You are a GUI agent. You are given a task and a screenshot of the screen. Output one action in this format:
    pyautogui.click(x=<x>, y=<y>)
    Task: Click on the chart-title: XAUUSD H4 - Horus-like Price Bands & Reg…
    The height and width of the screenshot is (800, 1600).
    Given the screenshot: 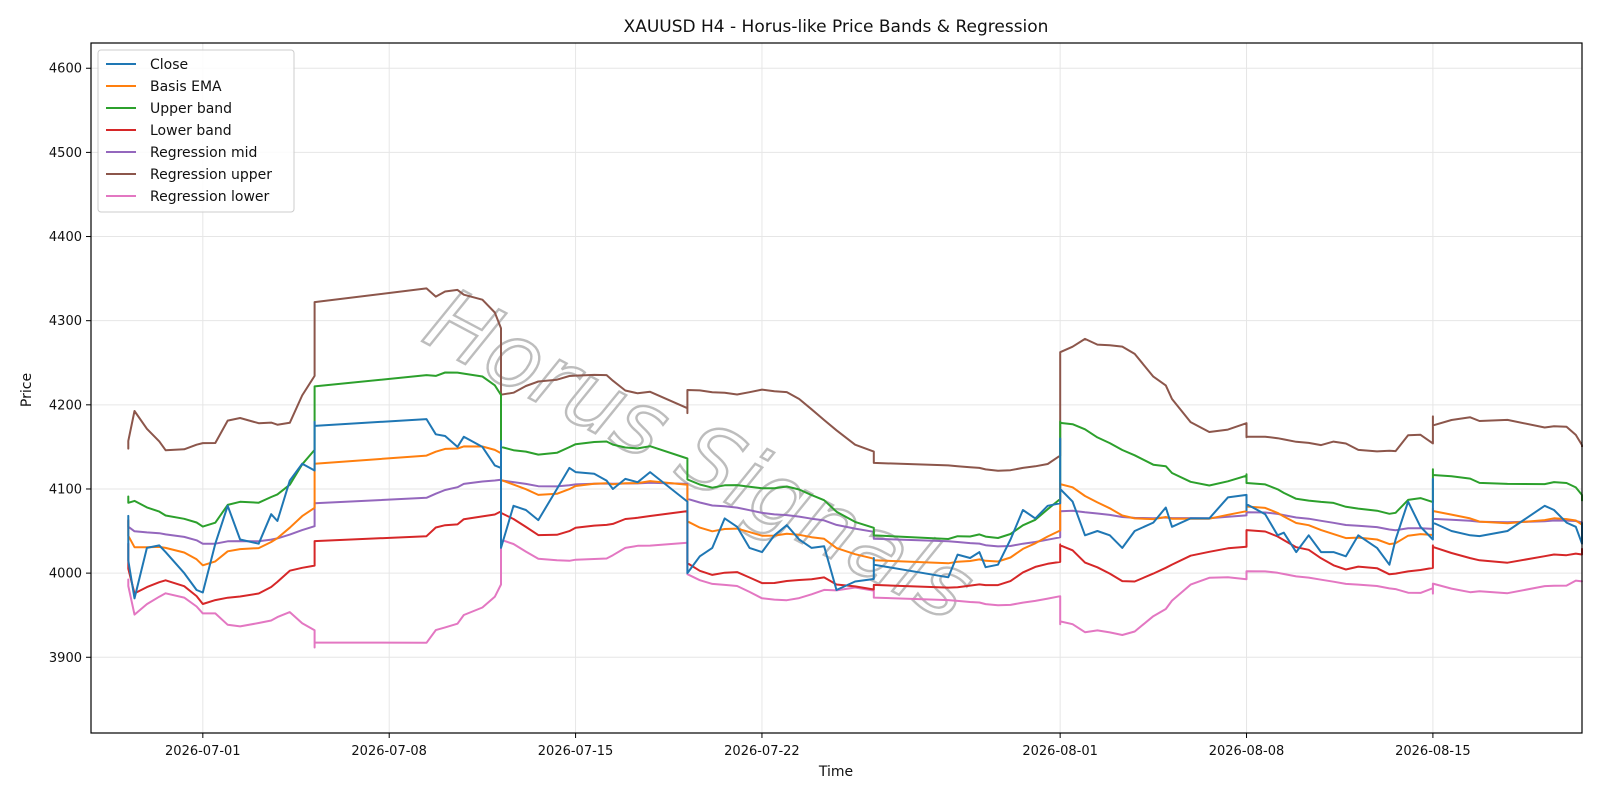 What is the action you would take?
    pyautogui.click(x=836, y=27)
    